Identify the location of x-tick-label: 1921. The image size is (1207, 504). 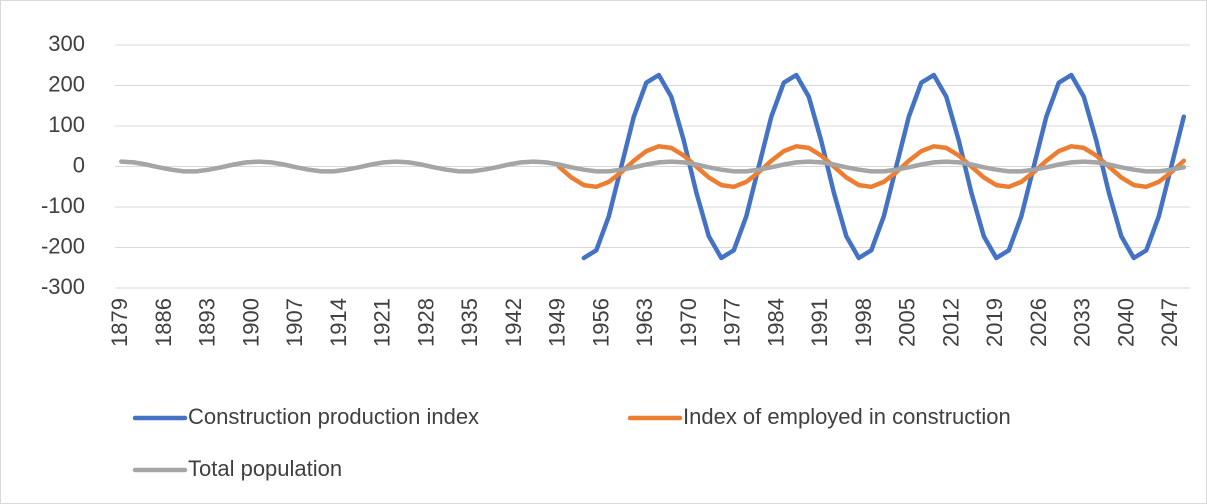
(382, 322).